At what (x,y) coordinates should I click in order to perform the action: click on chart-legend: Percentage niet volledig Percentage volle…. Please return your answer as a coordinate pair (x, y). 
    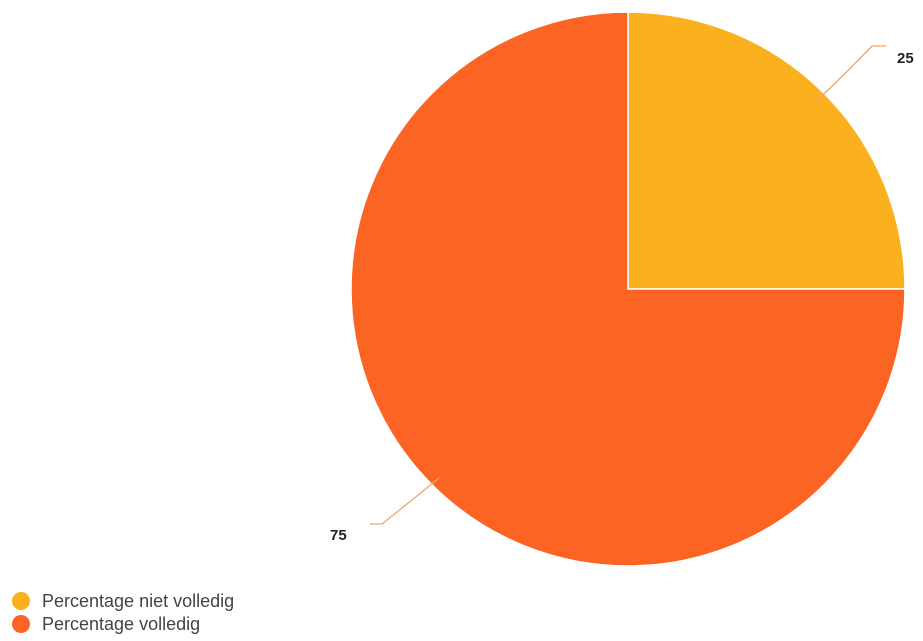
    Looking at the image, I should click on (123, 612).